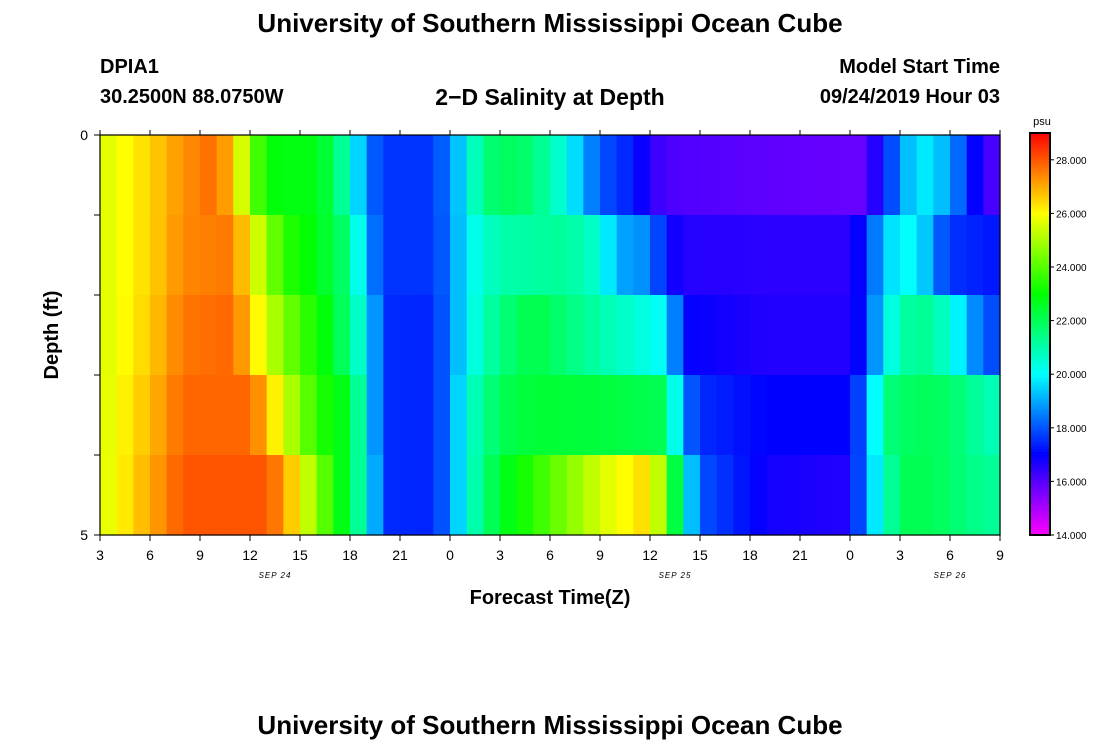 The image size is (1100, 750). Describe the element at coordinates (129, 67) in the screenshot. I see `station-id: DPIA1` at that location.